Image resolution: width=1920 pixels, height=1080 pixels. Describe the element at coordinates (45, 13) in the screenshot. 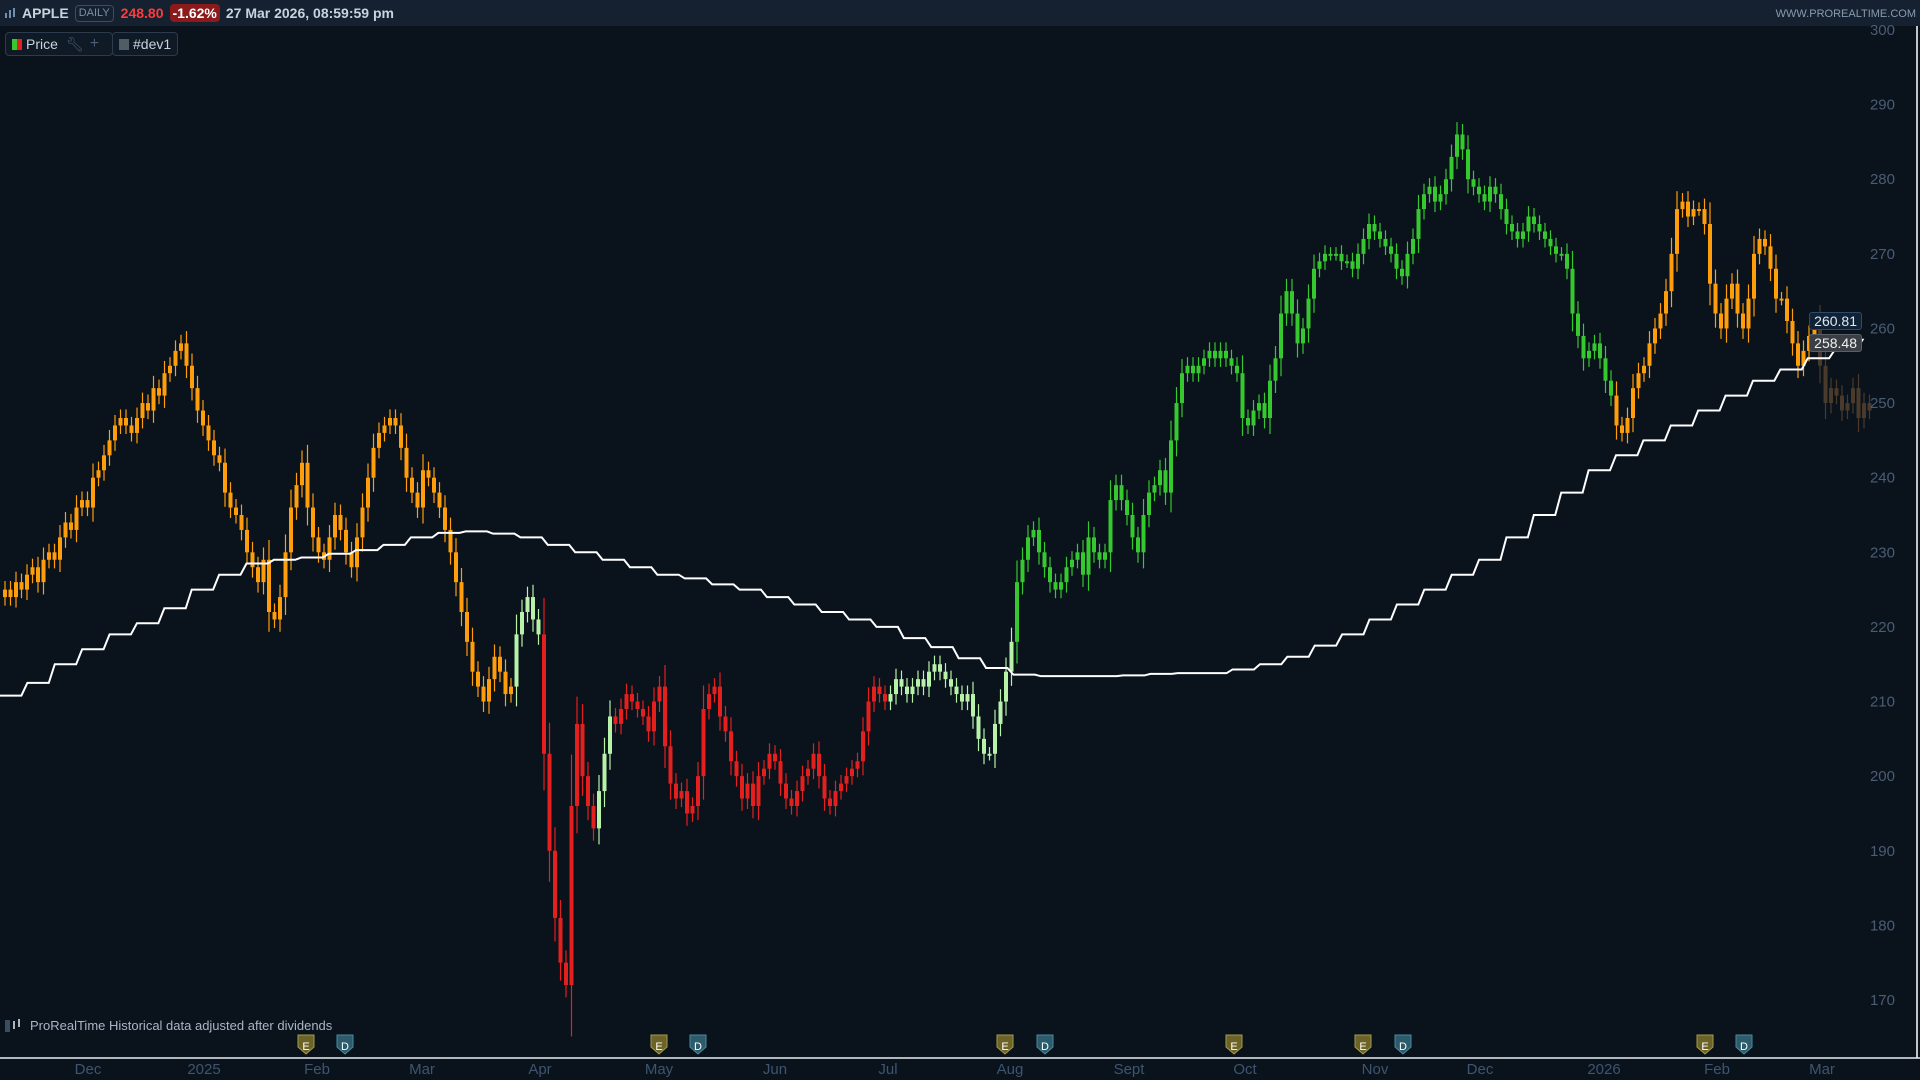

I see `symbol: APPLE` at that location.